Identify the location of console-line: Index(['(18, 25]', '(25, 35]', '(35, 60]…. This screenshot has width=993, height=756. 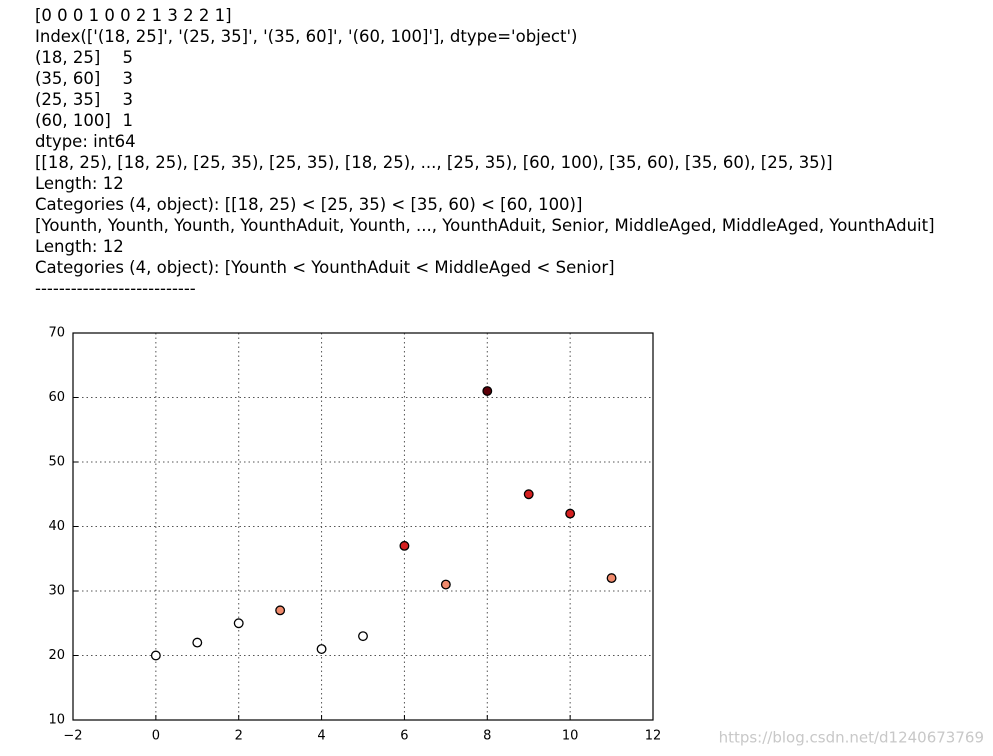
(485, 36).